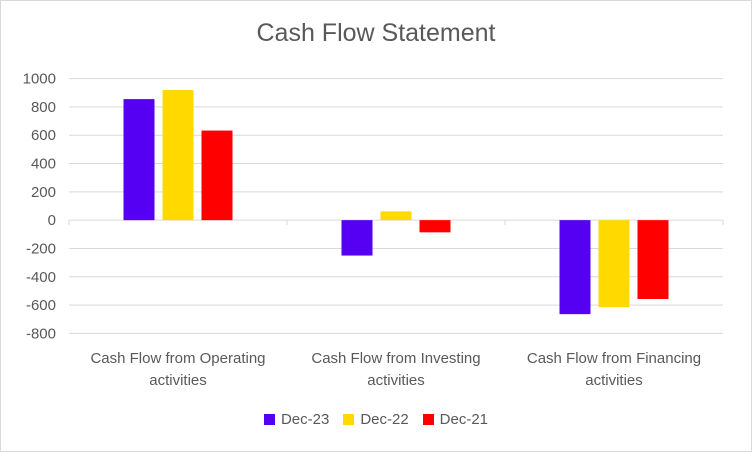  What do you see at coordinates (305, 419) in the screenshot?
I see `legend-label: Dec-23` at bounding box center [305, 419].